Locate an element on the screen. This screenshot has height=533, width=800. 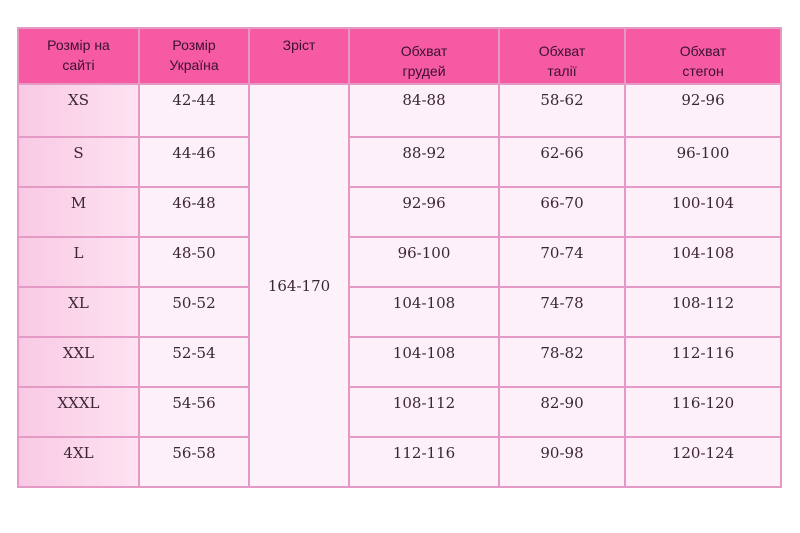
cell-chest: 84-88 is located at coordinates (424, 110).